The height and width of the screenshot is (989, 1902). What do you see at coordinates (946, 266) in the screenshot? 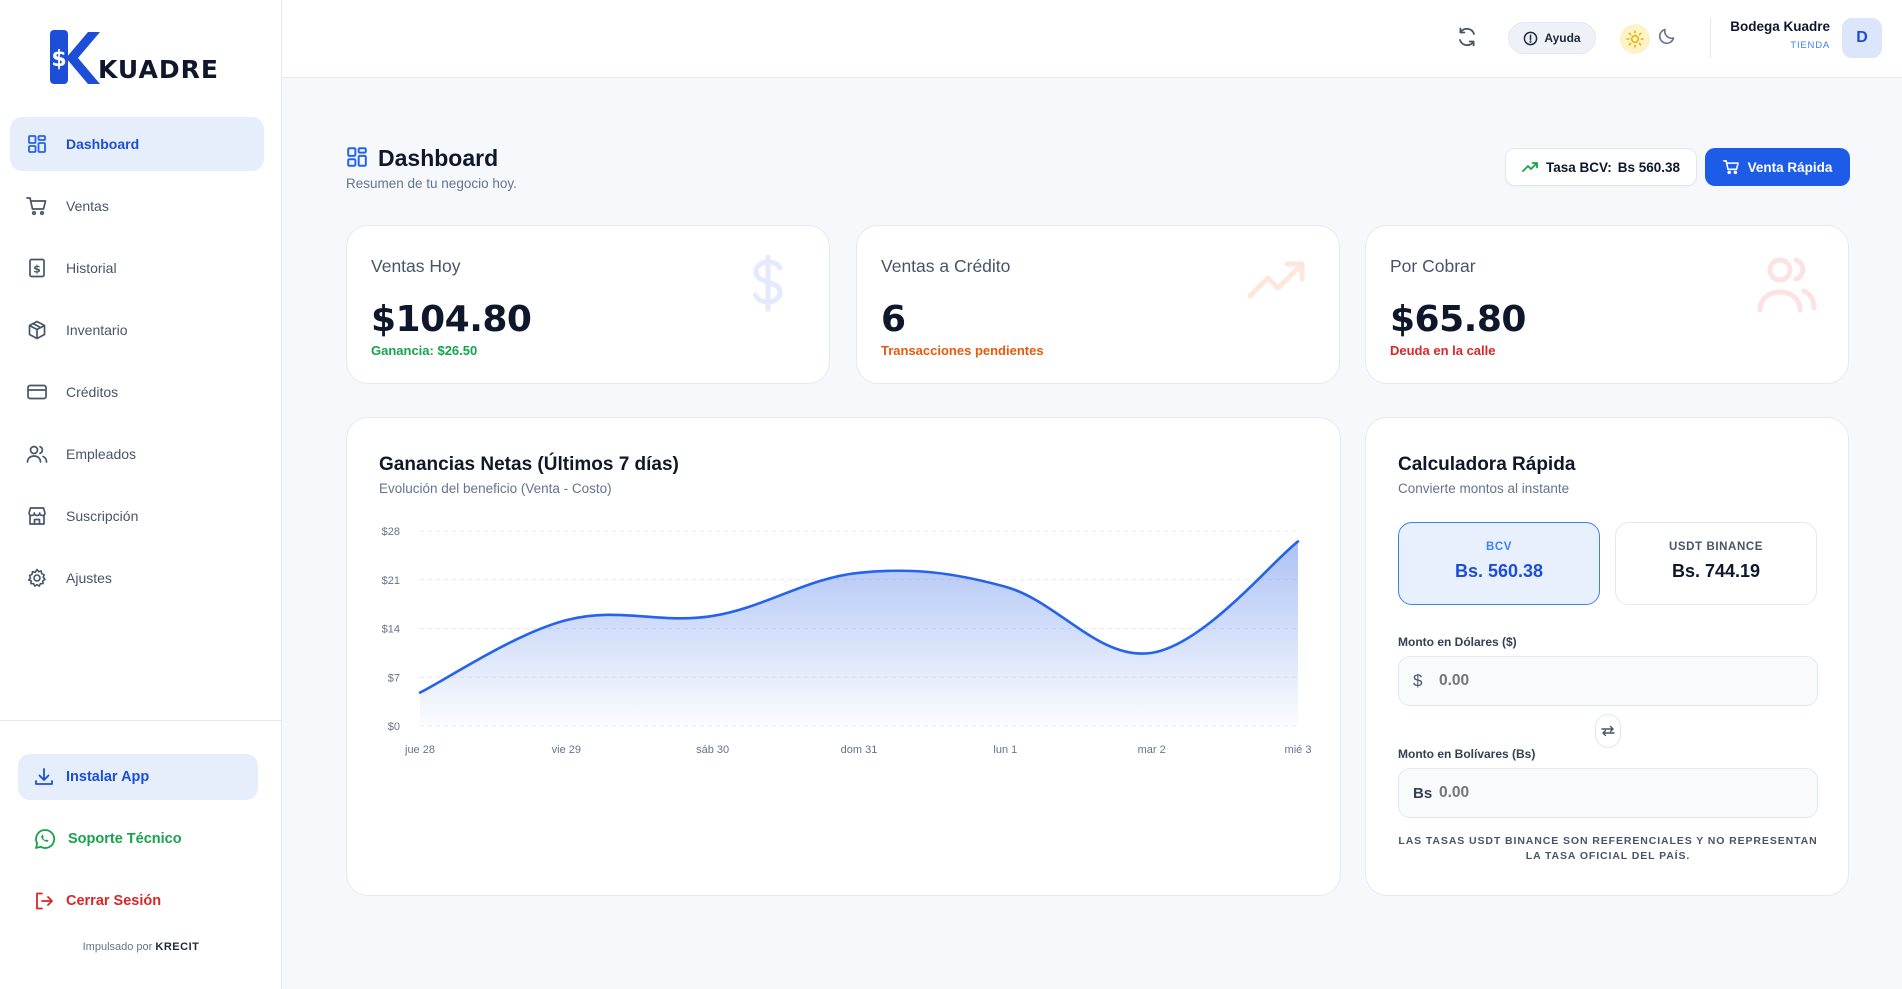
I see `stat-title: Ventas a Crédito` at bounding box center [946, 266].